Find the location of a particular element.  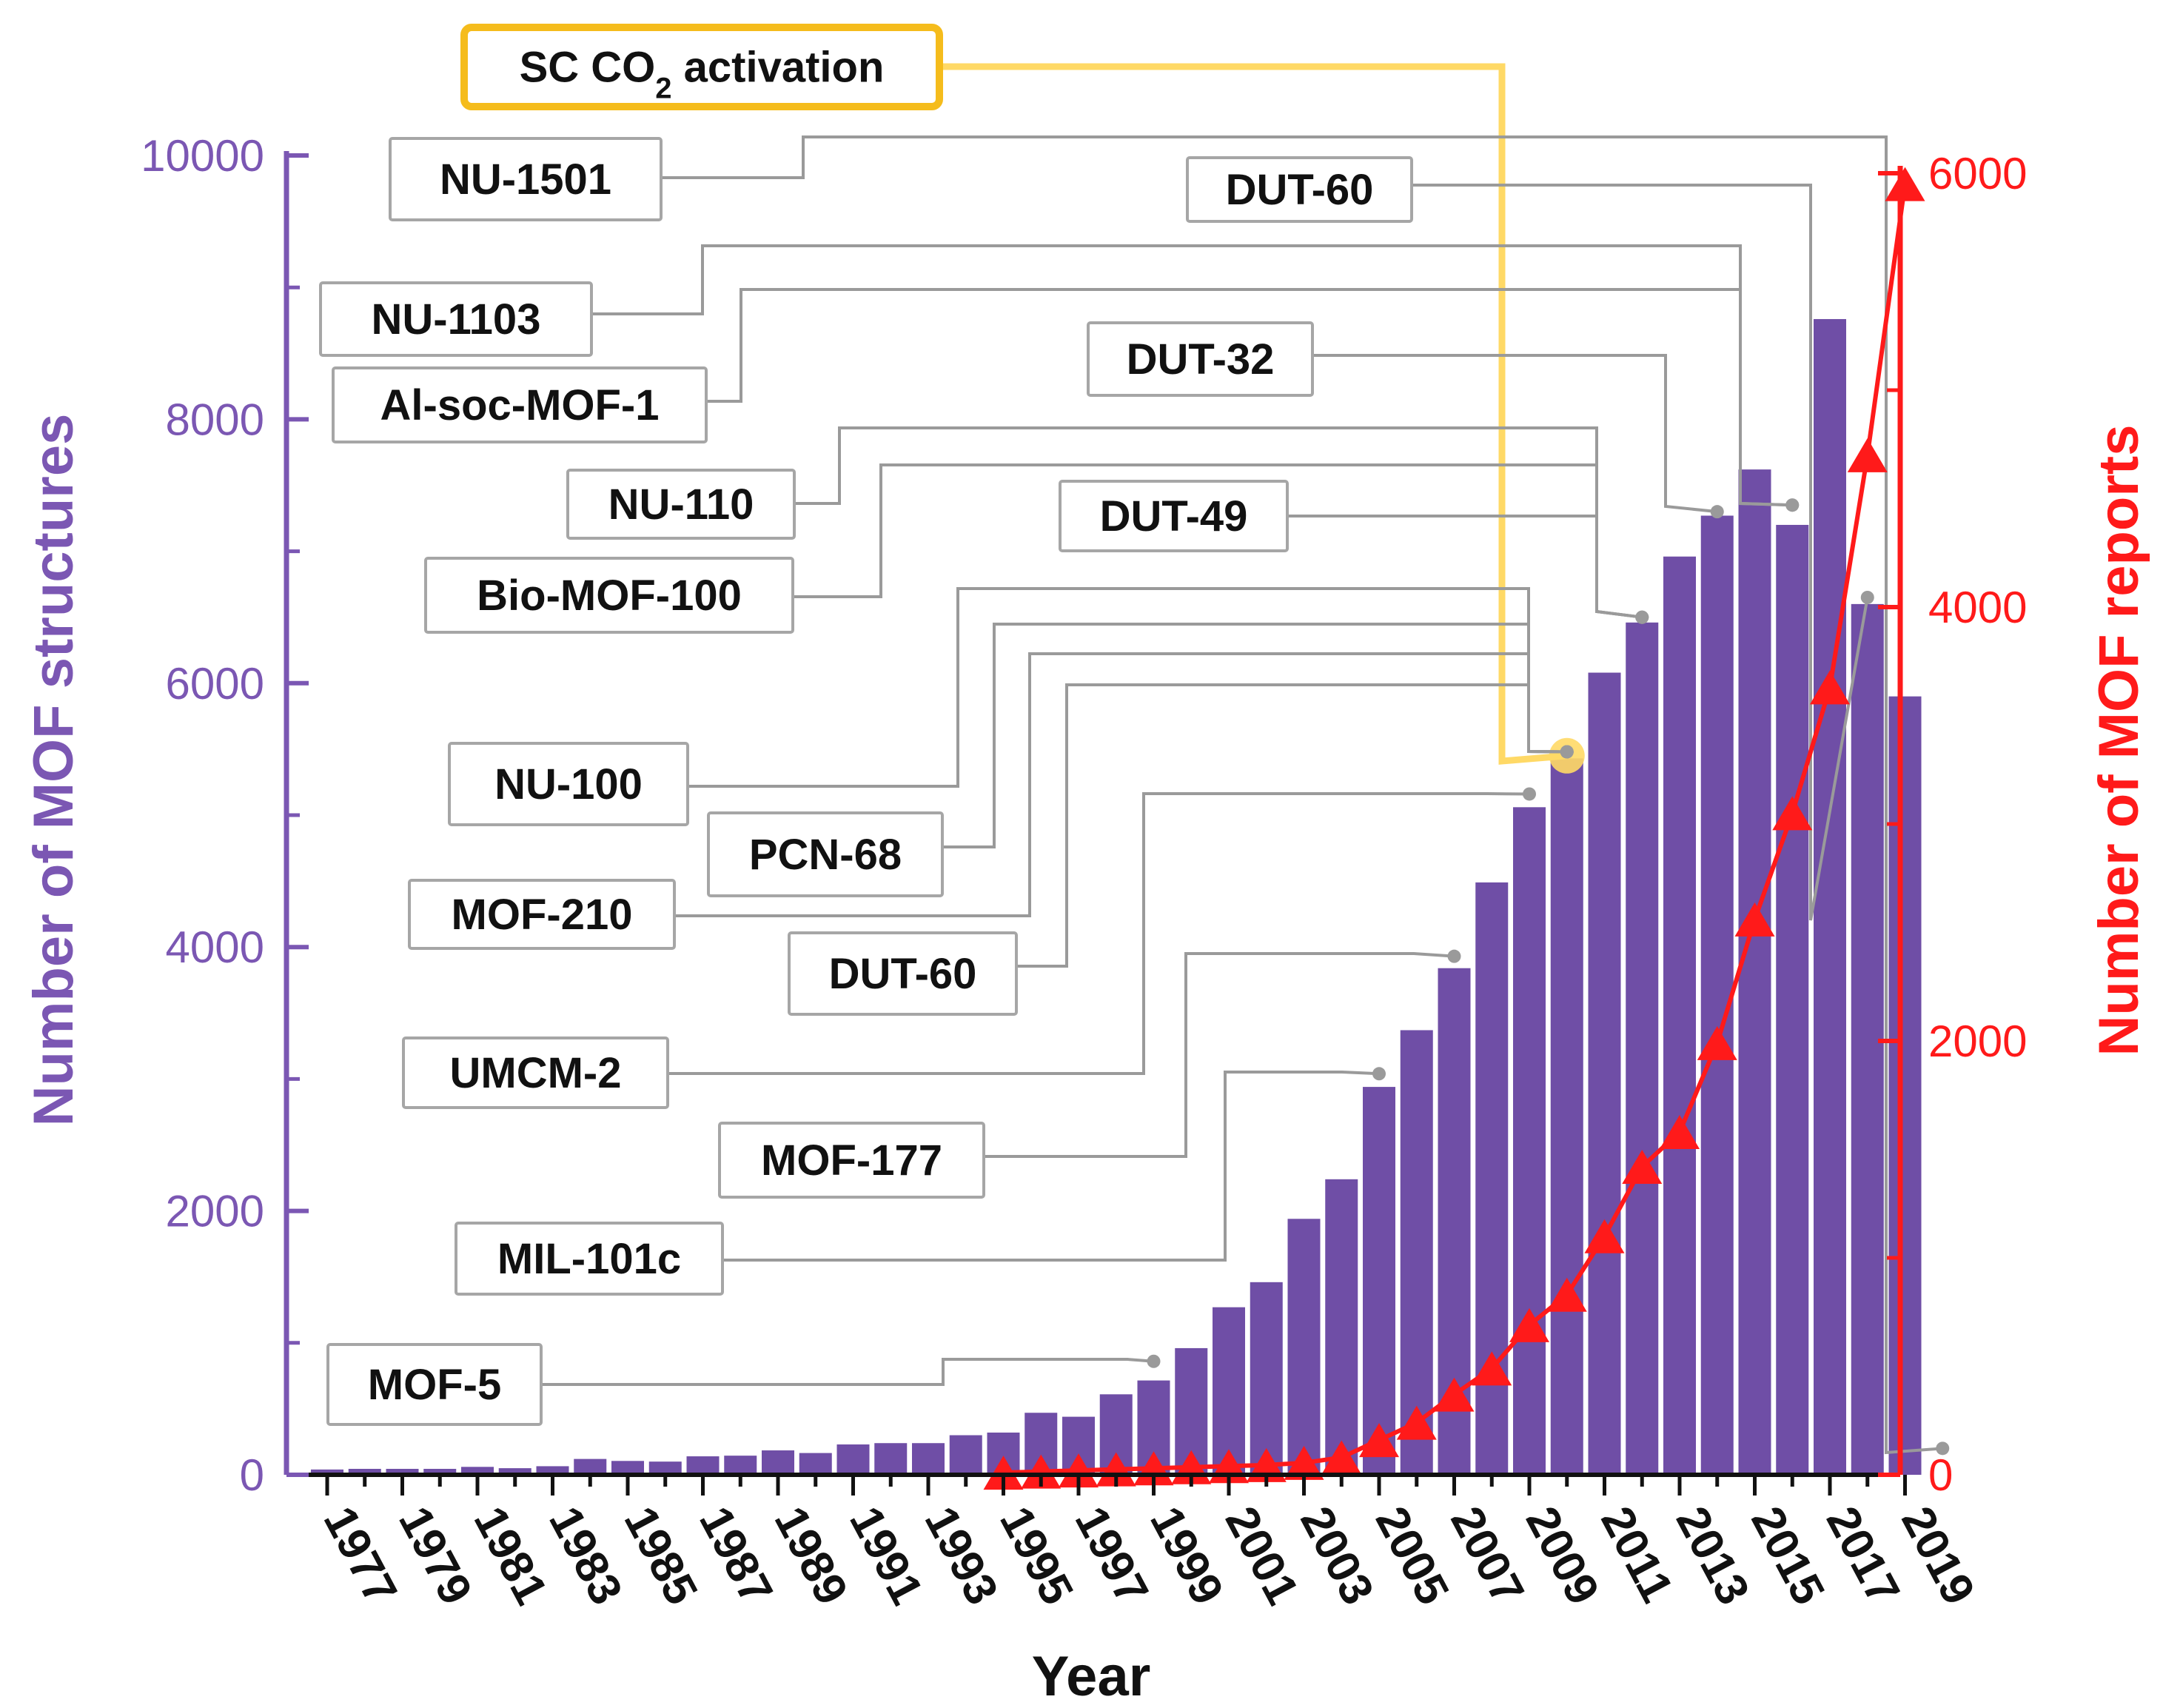

reports-point-2016 is located at coordinates (1792, 813).